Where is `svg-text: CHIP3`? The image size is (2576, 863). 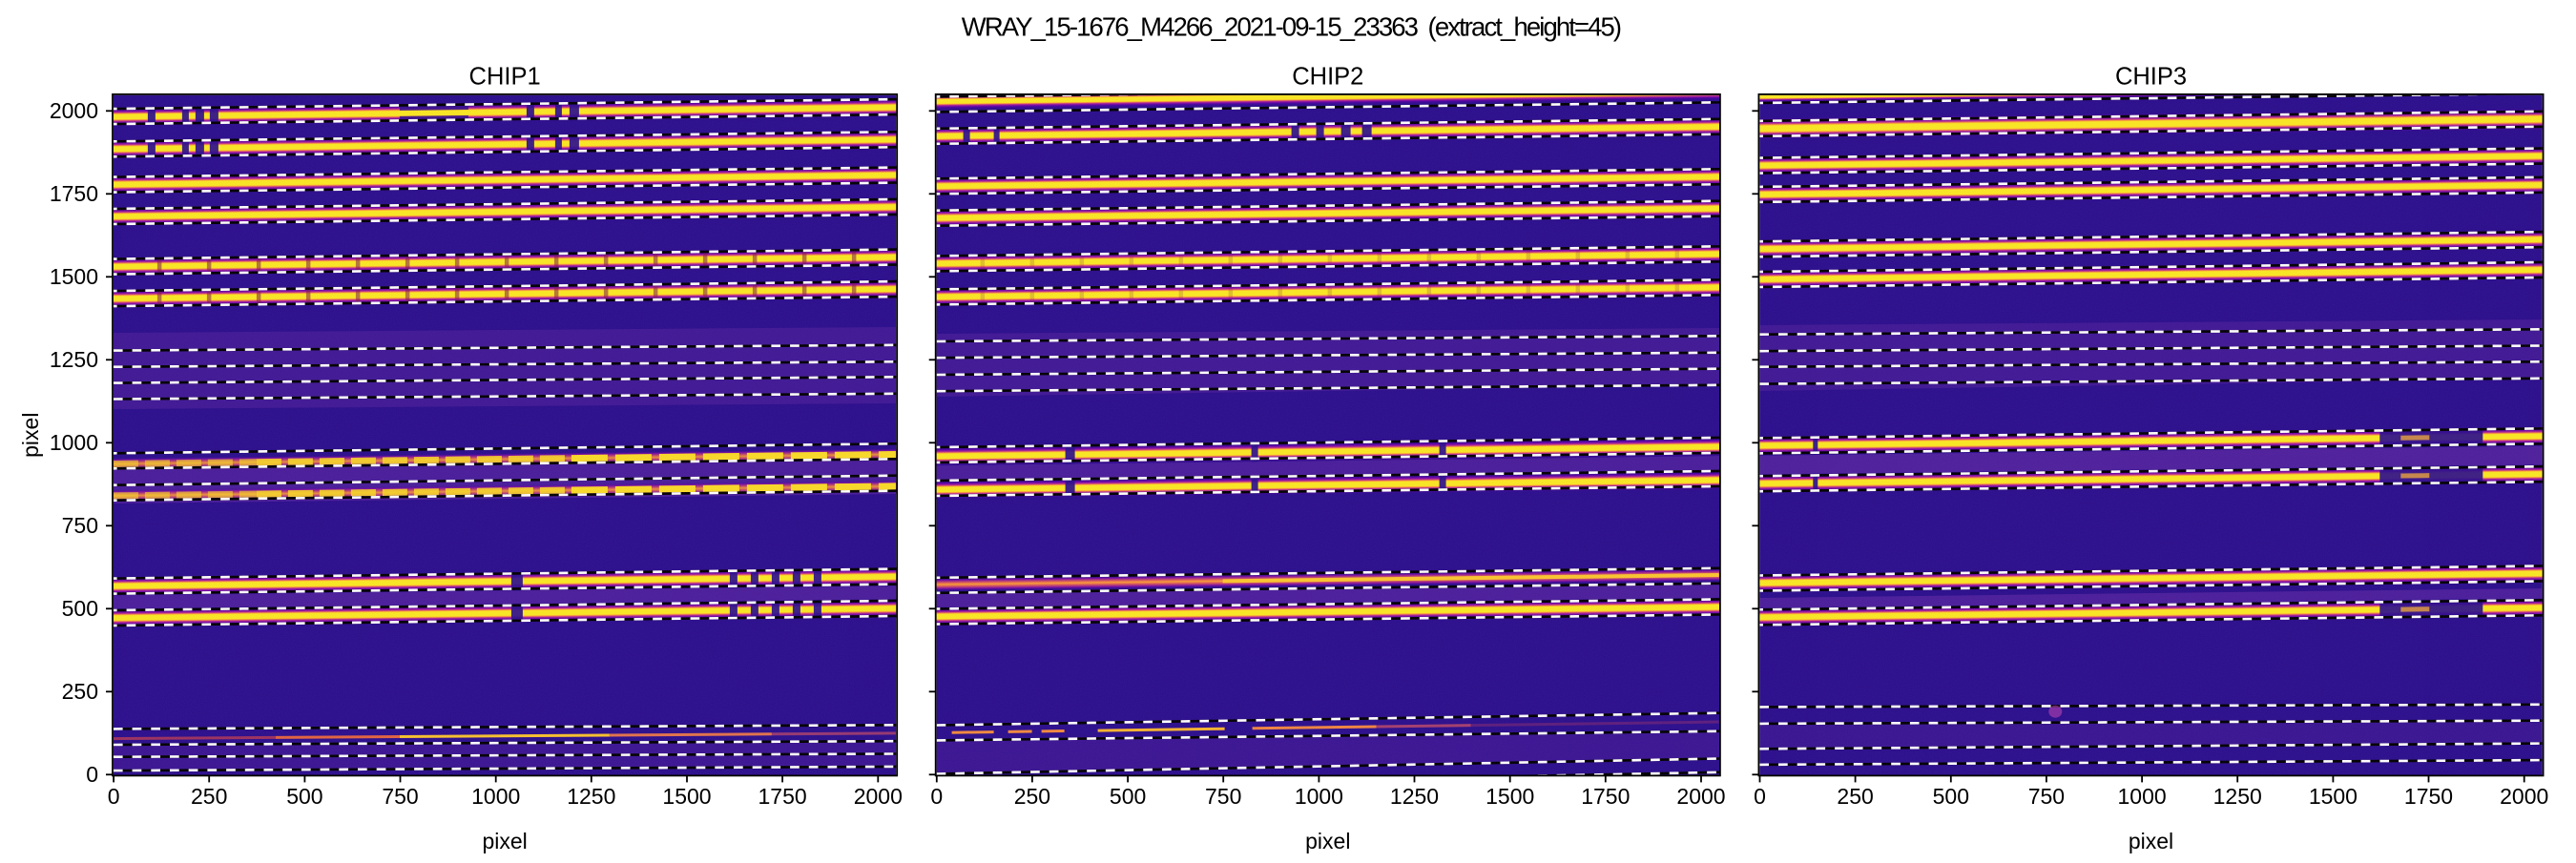
svg-text: CHIP3 is located at coordinates (2151, 77).